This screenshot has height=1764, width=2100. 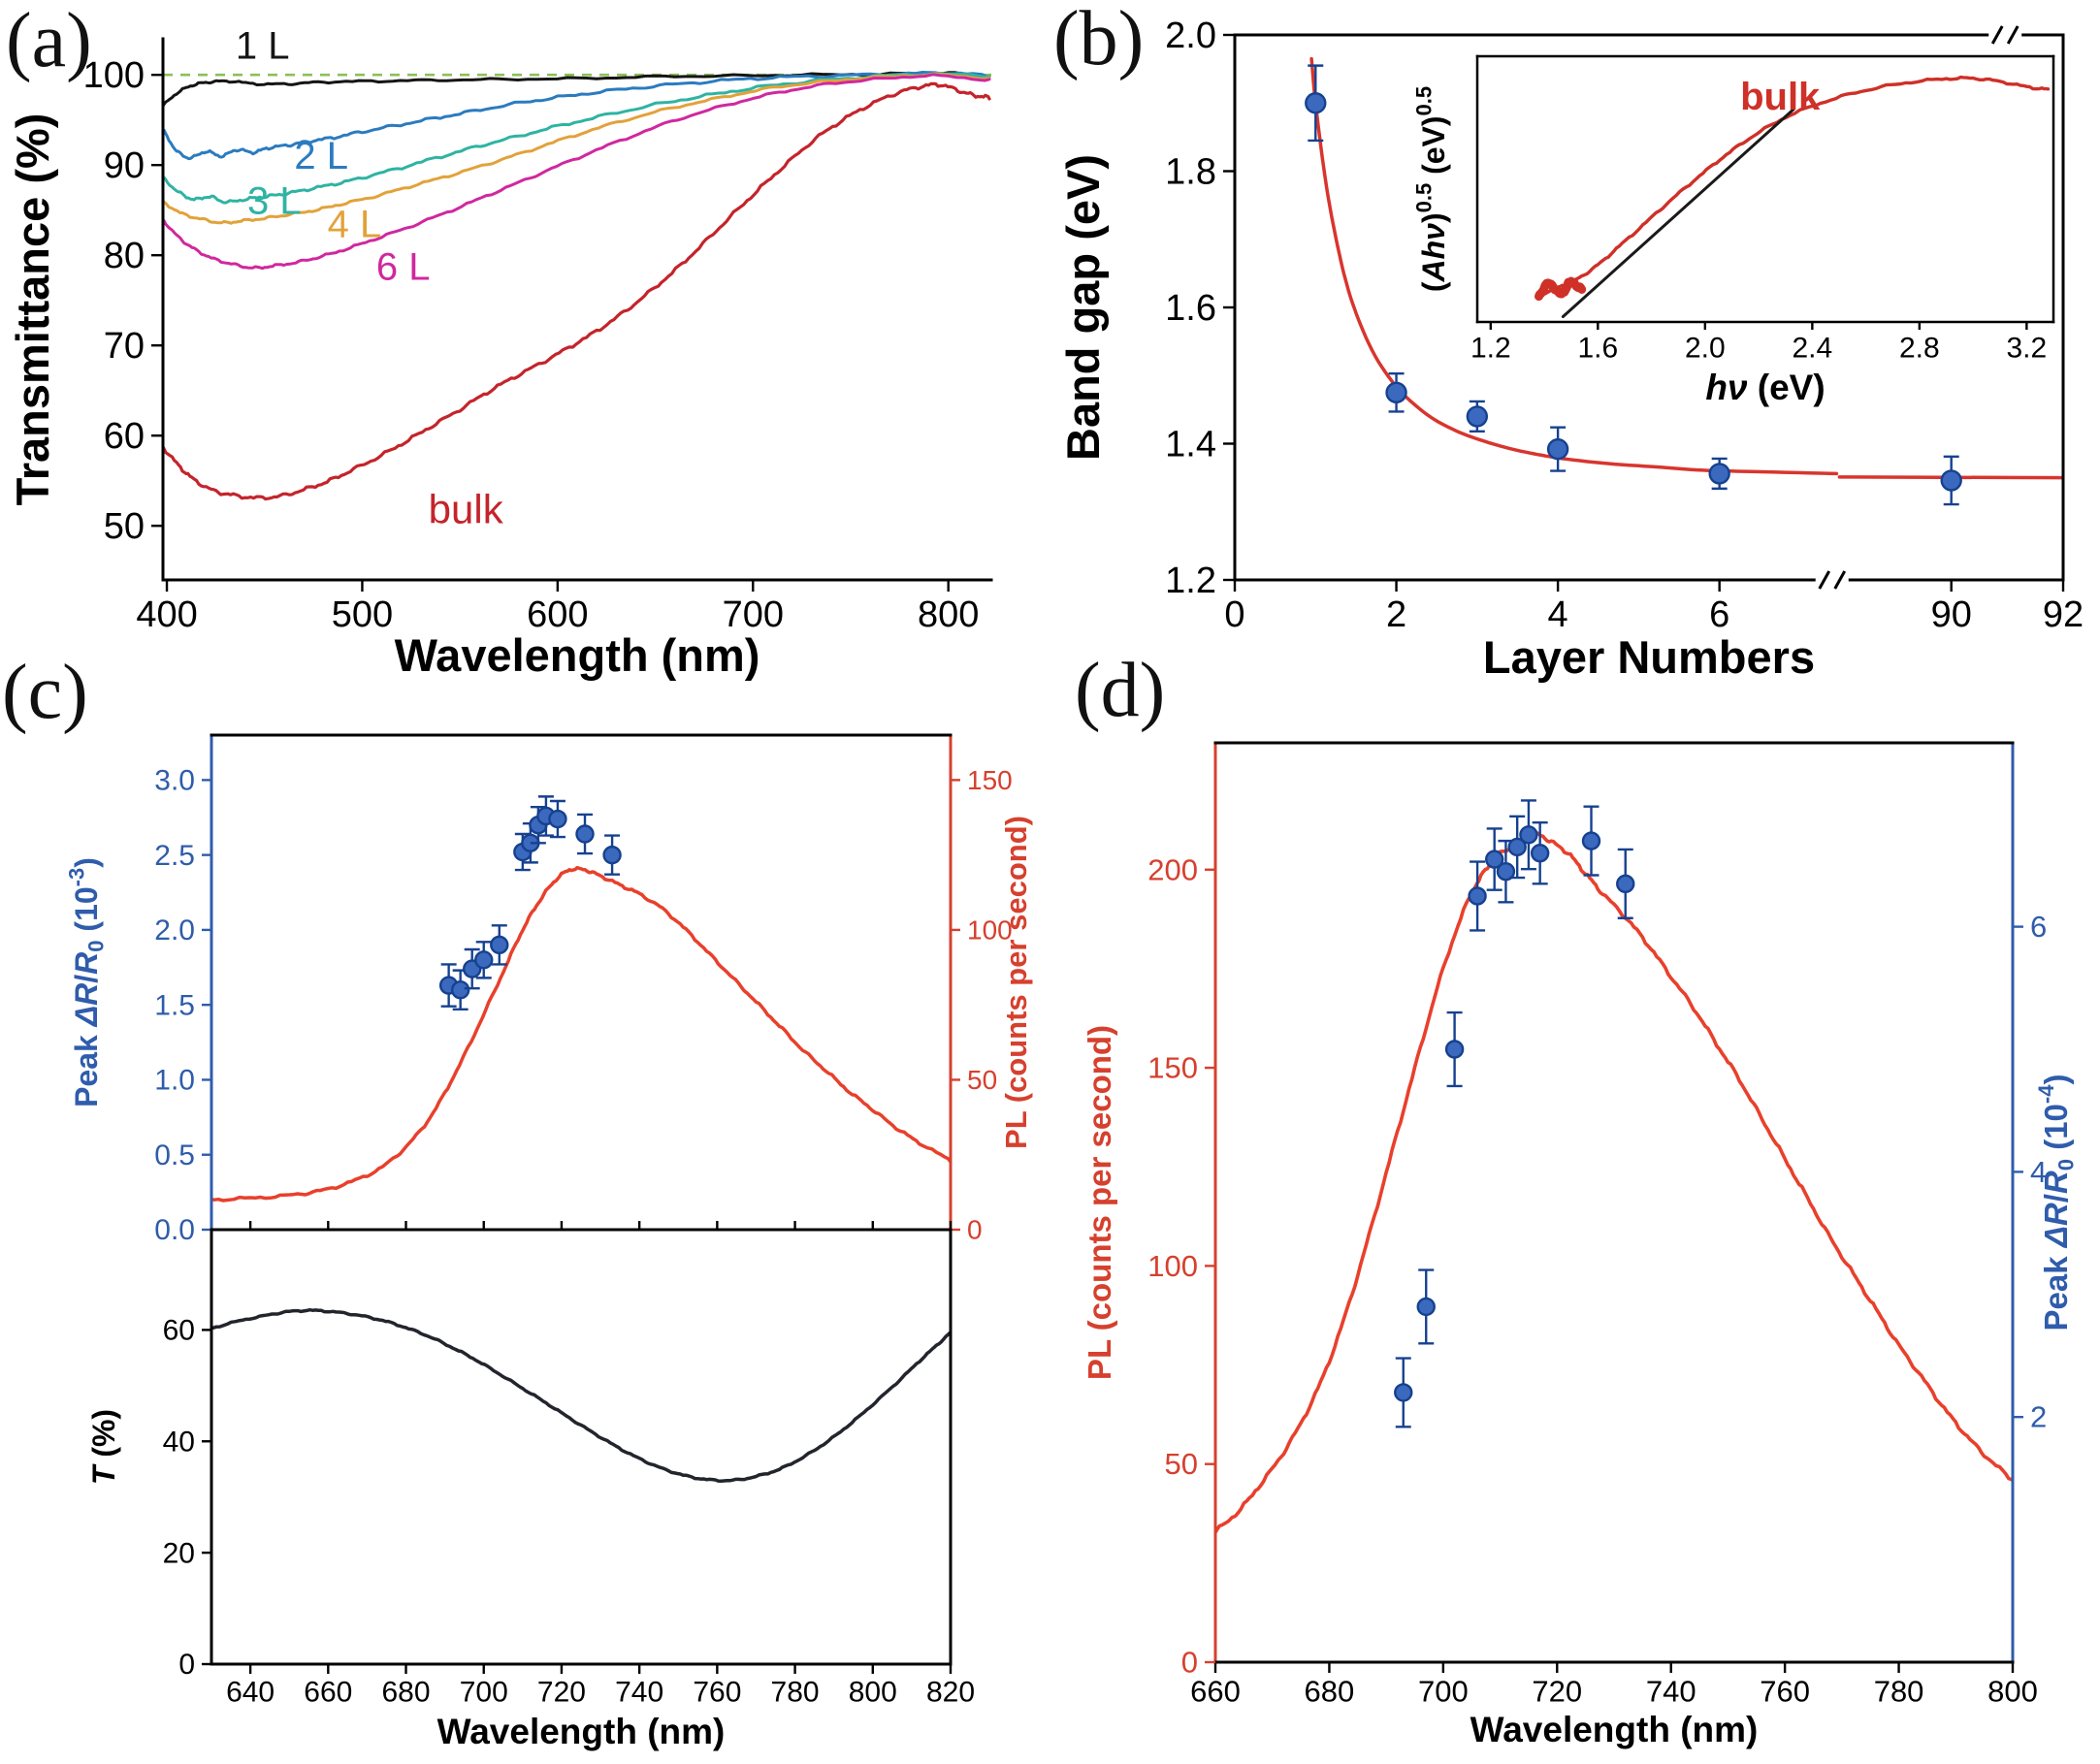 I want to click on svg-text: 2.8, so click(x=1919, y=349).